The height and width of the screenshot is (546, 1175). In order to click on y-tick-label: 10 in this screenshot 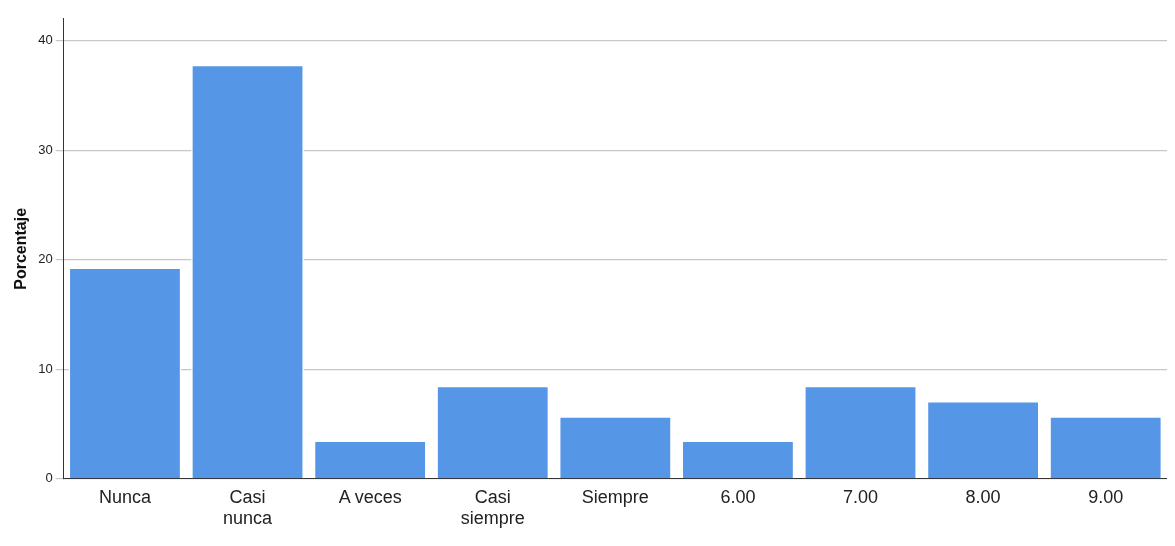, I will do `click(45, 368)`.